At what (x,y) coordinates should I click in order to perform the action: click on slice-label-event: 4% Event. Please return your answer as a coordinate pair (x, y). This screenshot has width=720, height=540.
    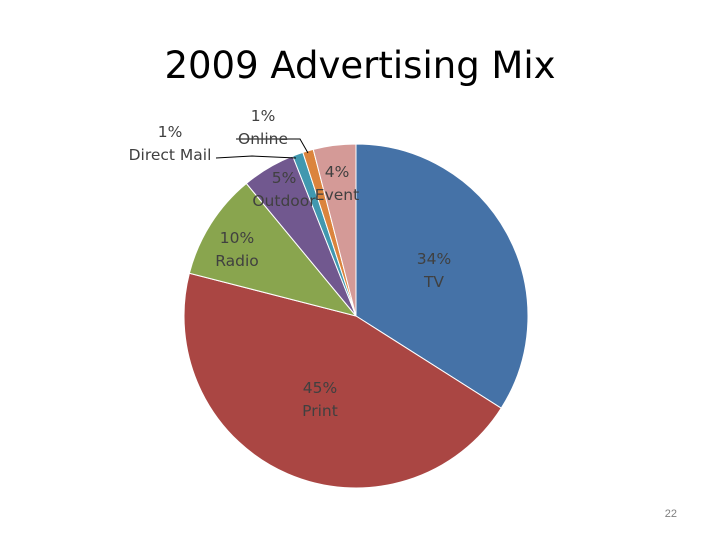
    Looking at the image, I should click on (337, 183).